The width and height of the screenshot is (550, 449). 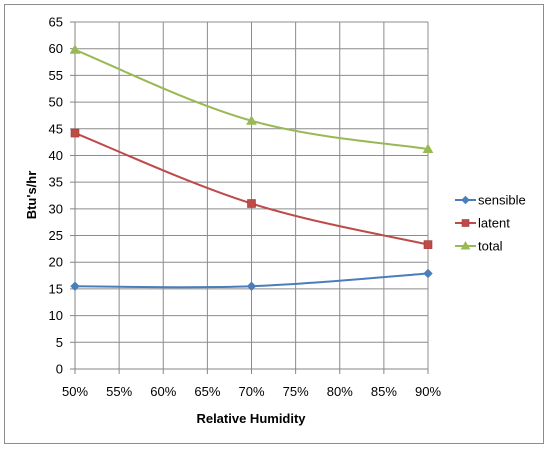 I want to click on y-tick-label: 60, so click(x=56, y=48).